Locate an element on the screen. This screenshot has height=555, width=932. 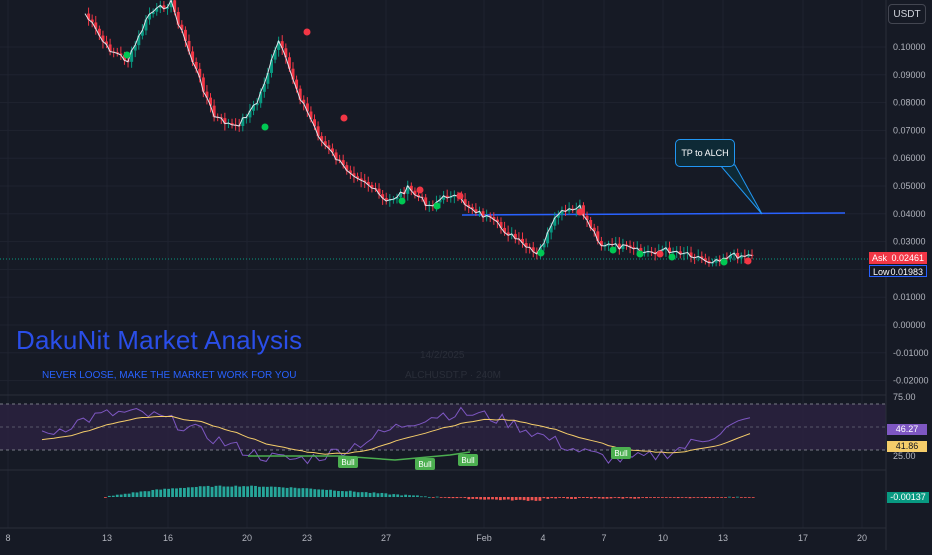
watermark-symbol: ALCHUSDT.P · 240M is located at coordinates (453, 375).